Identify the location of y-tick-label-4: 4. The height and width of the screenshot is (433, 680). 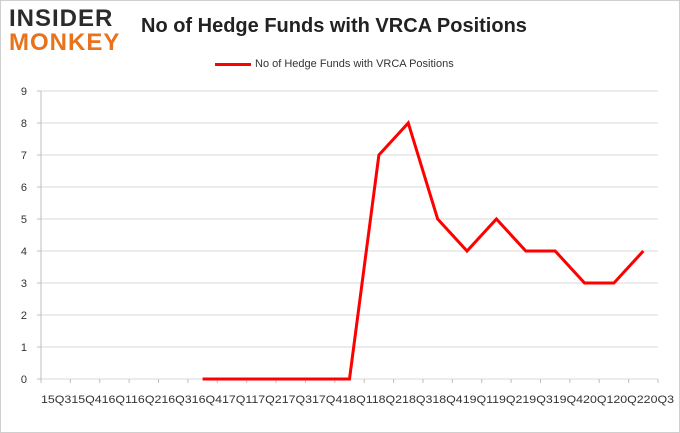
(24, 252).